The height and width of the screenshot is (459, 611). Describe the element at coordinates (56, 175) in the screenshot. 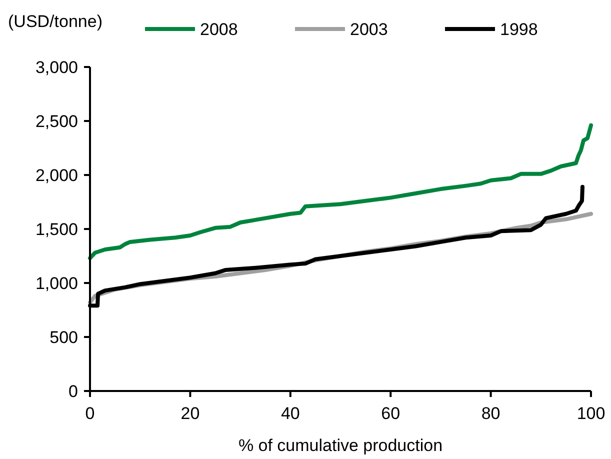

I see `y-tick-label: 2,000` at that location.